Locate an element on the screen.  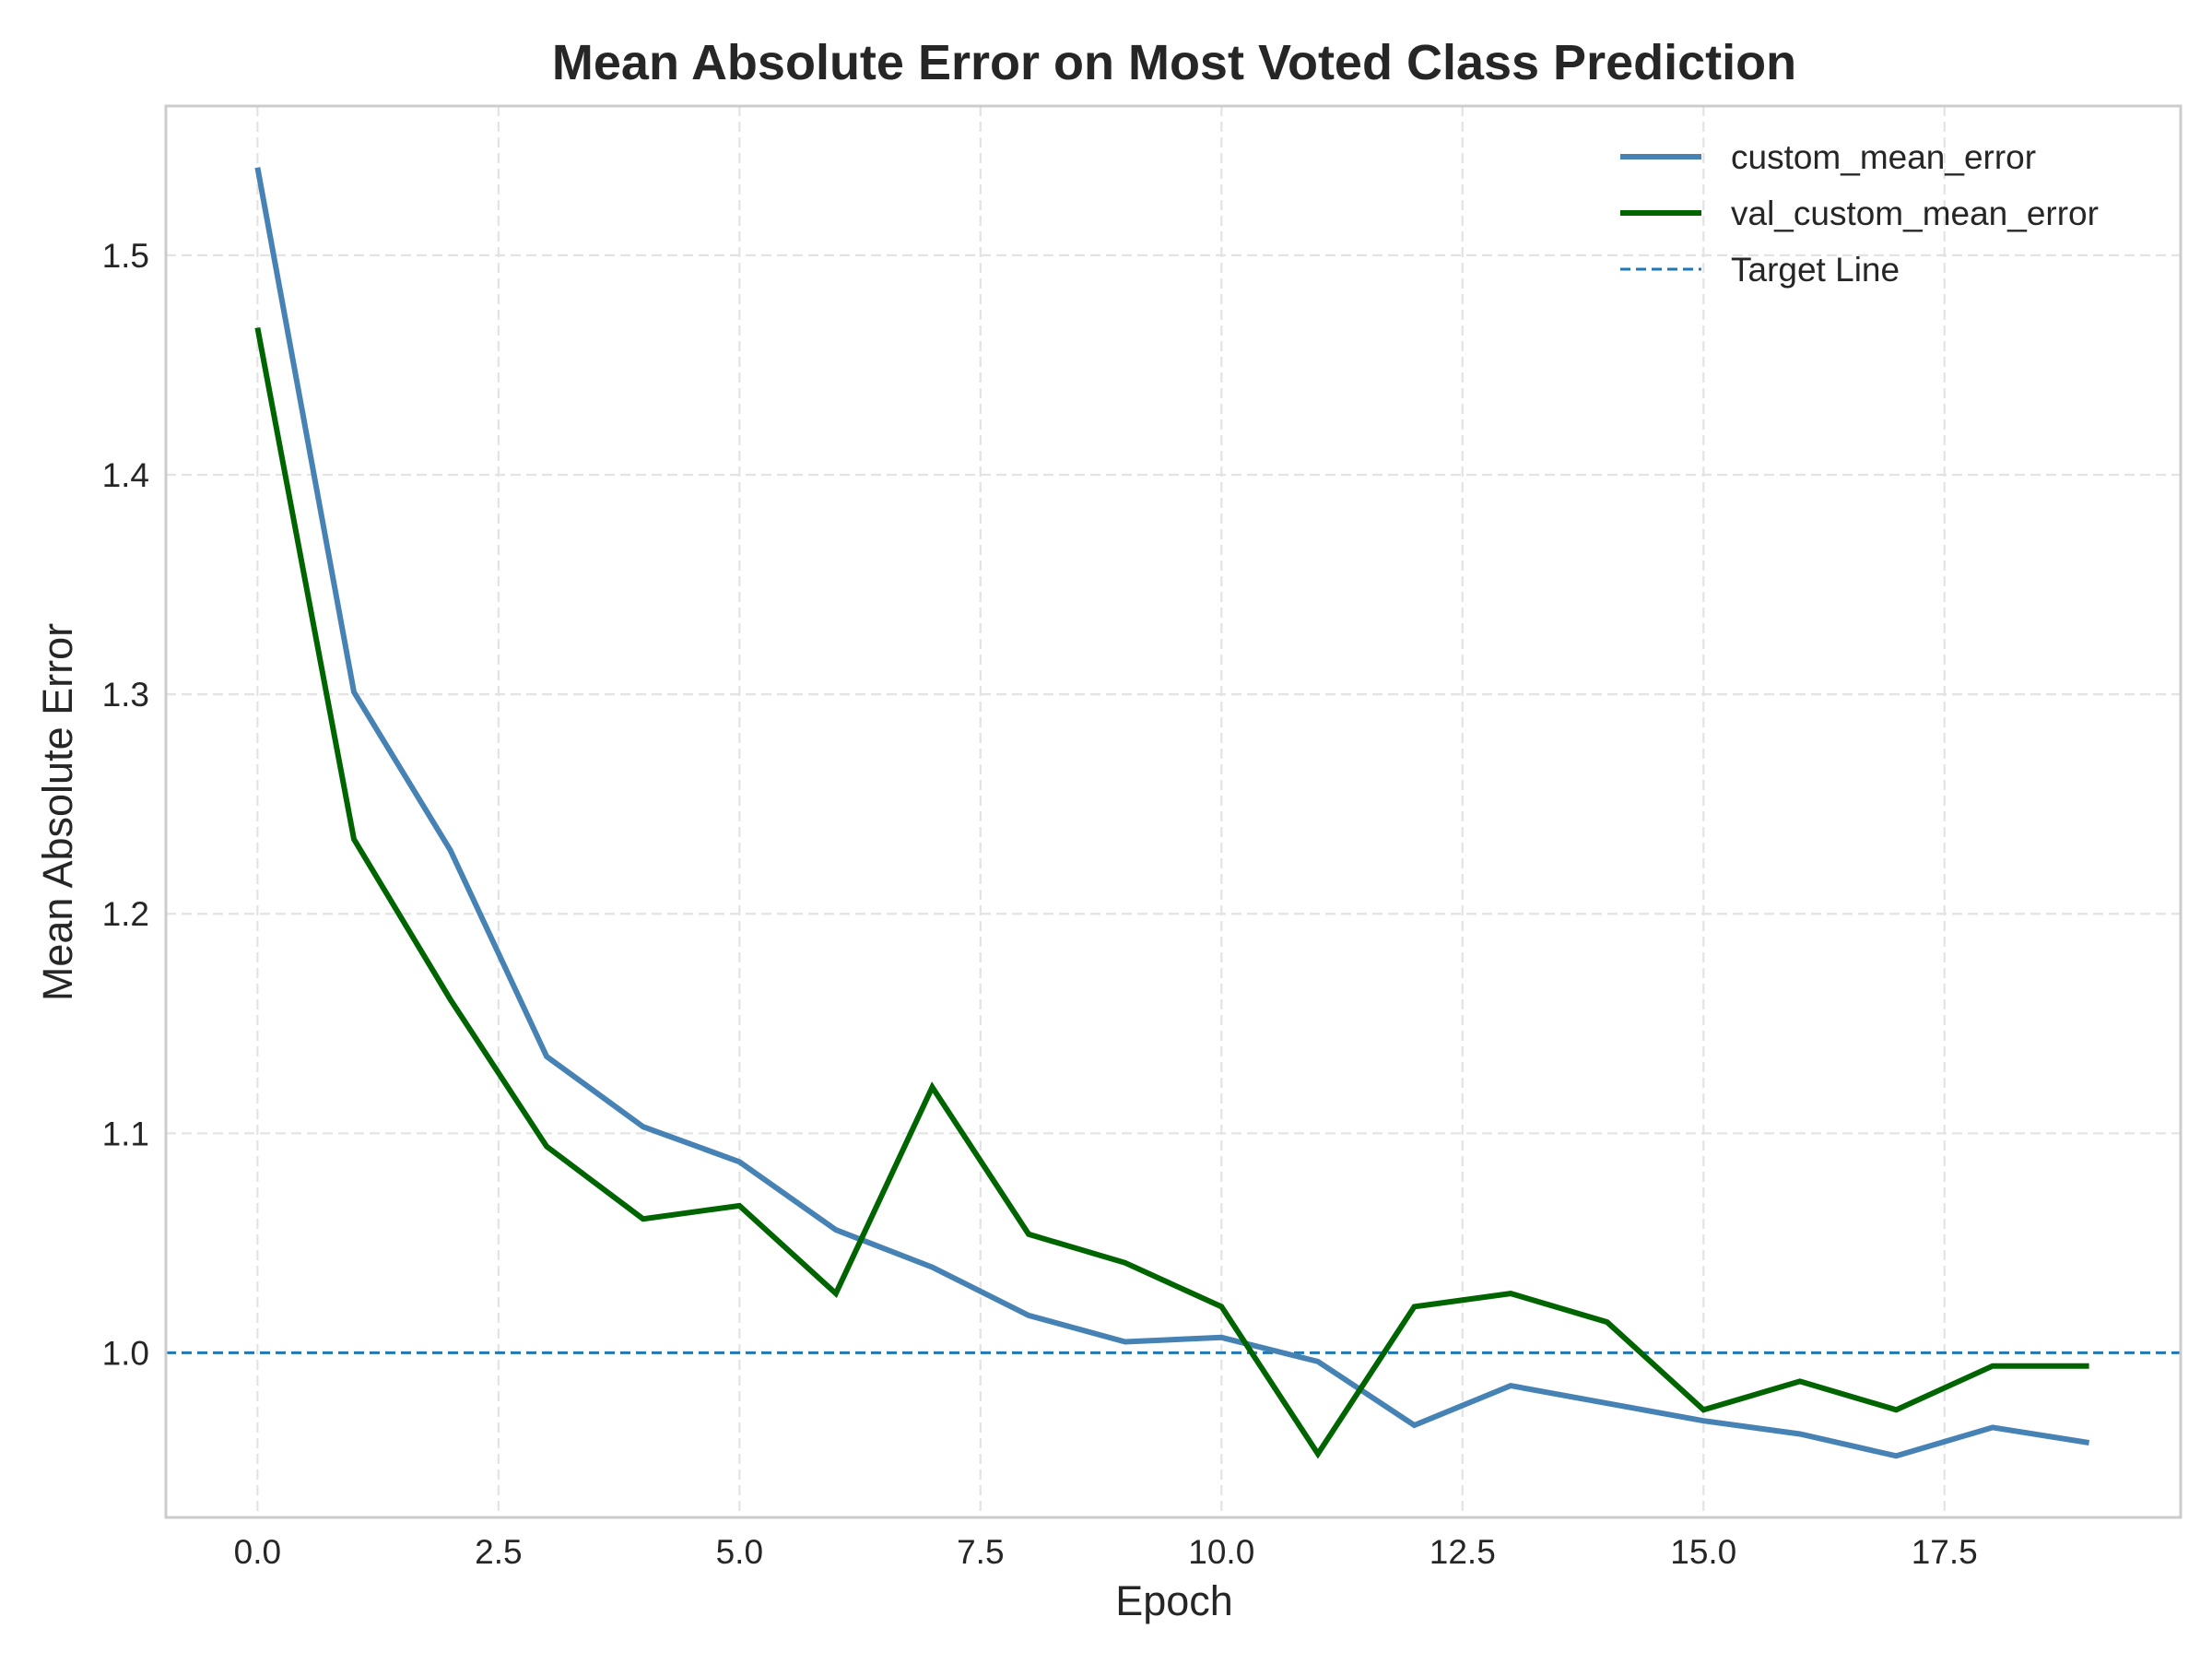
y-tick-label: 1.0 is located at coordinates (125, 1353).